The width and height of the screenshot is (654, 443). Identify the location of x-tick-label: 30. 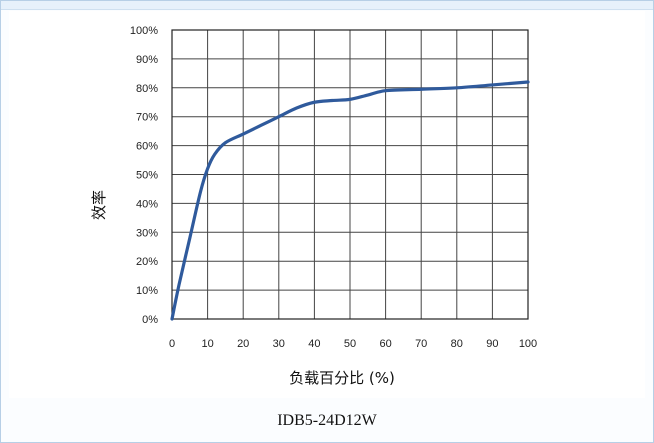
(279, 344).